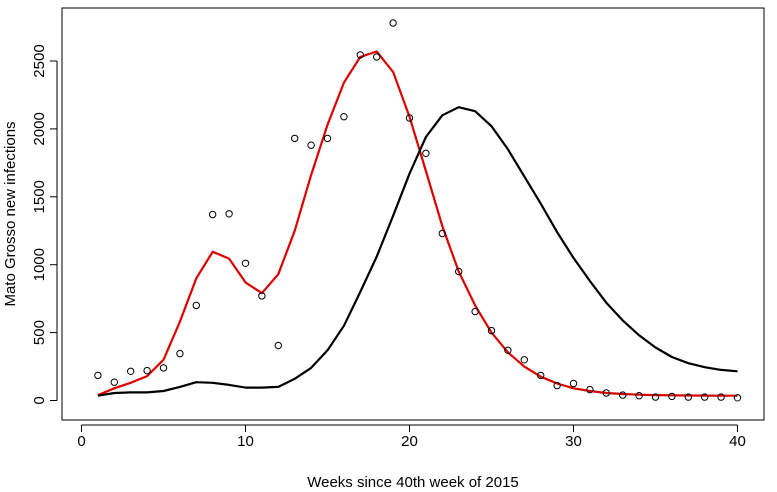 This screenshot has height=492, width=777. I want to click on x-tick-label: 20, so click(409, 441).